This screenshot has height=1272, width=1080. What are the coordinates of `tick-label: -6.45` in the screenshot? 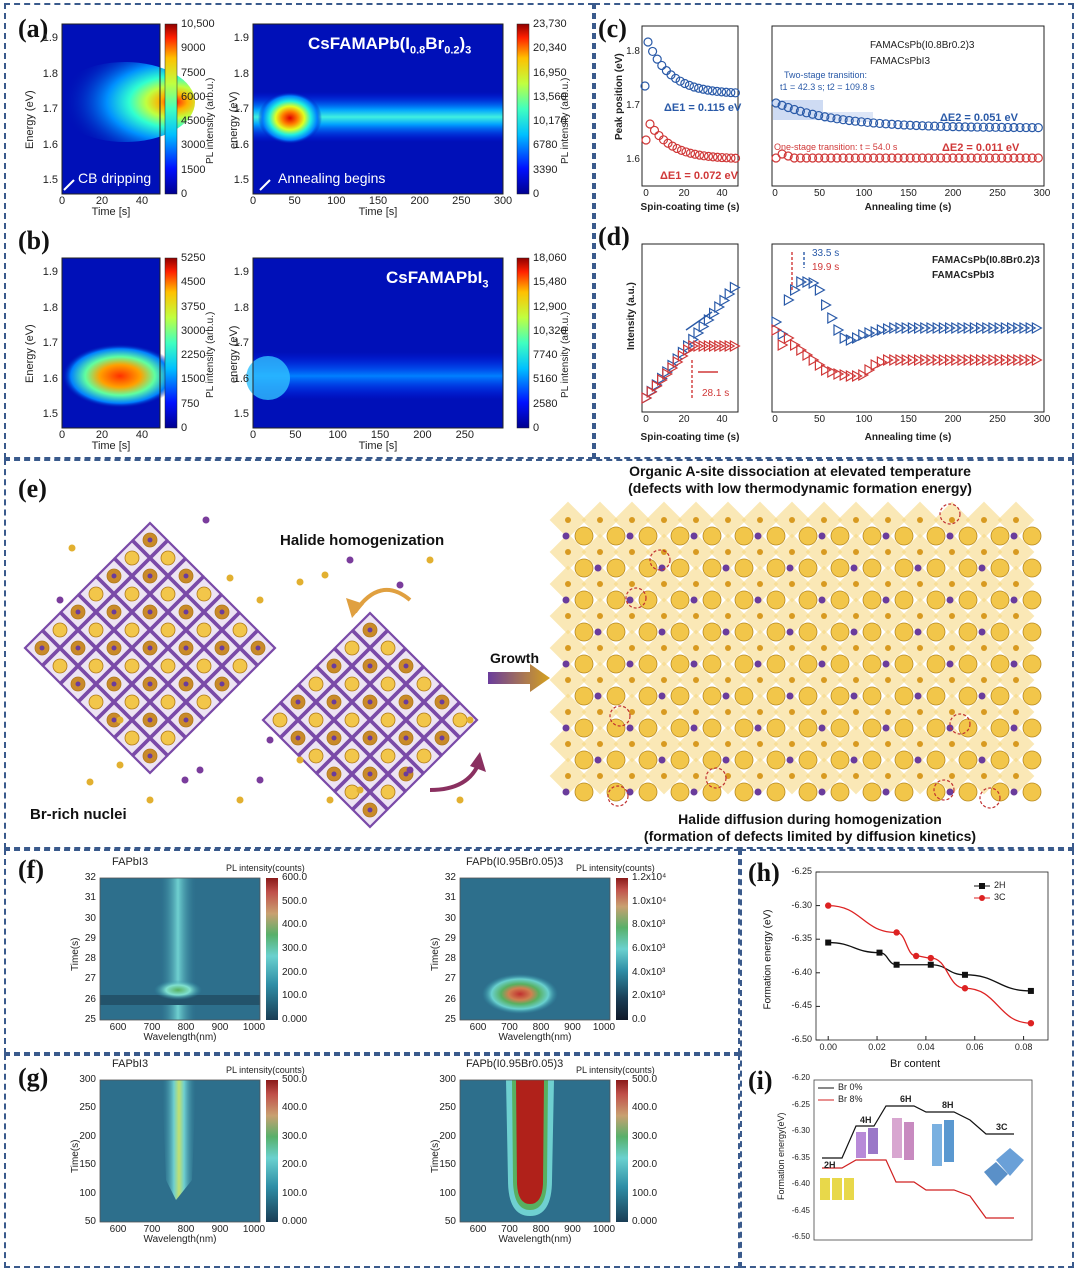 It's located at (800, 1210).